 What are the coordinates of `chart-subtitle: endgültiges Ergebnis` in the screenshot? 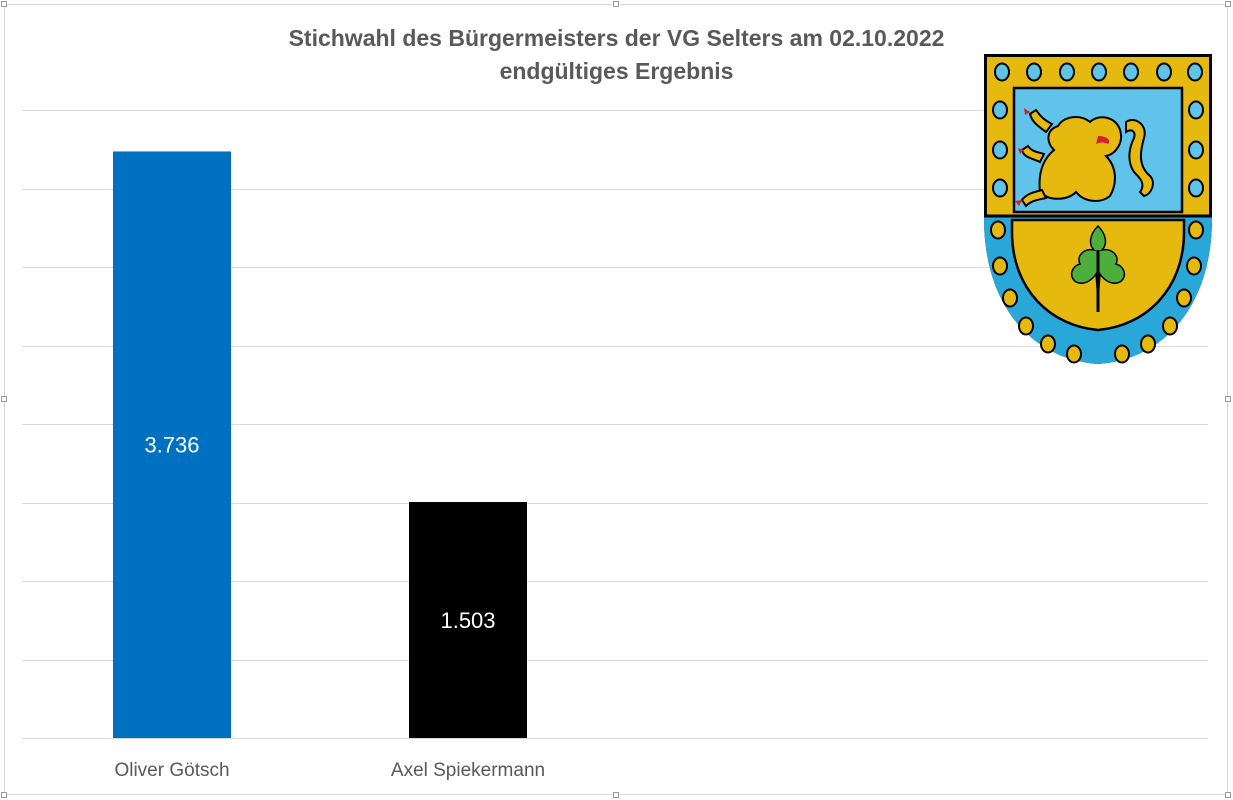 It's located at (616, 71).